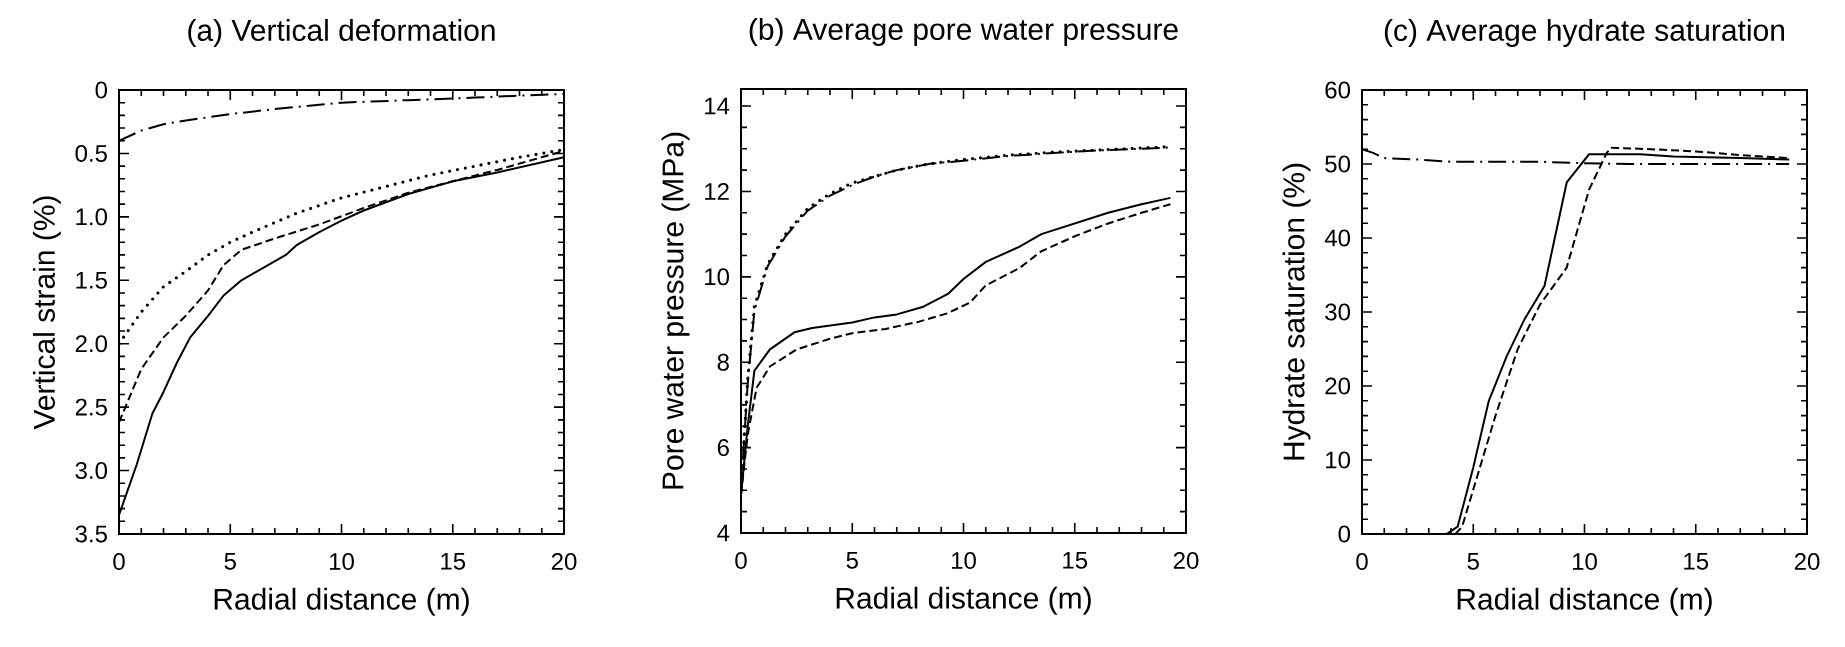  What do you see at coordinates (91, 280) in the screenshot?
I see `y-tick-label: 1.5` at bounding box center [91, 280].